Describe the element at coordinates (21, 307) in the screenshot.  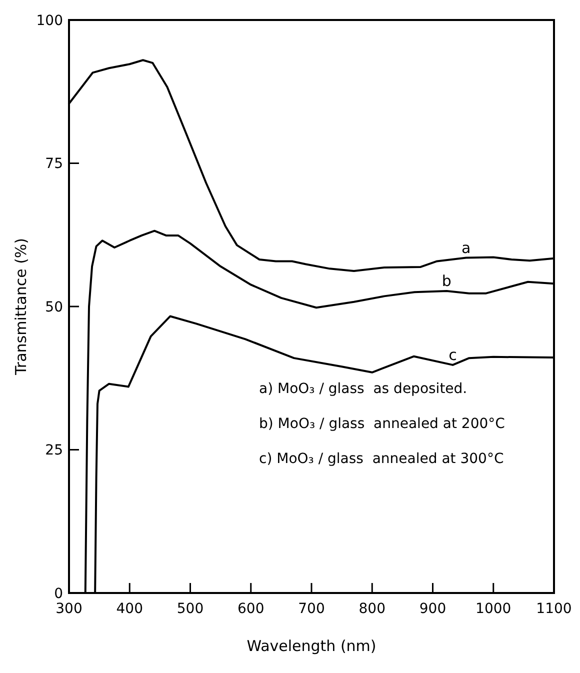
I see `y-axis-title: Transmittance (%)` at that location.